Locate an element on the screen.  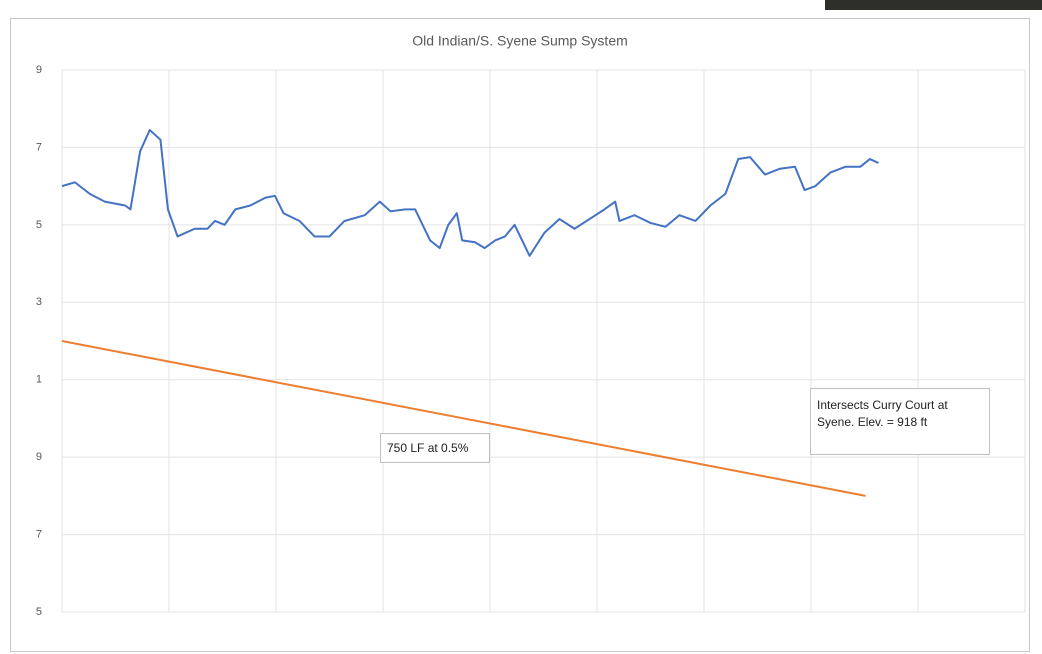
photo-corner is located at coordinates (933, 5).